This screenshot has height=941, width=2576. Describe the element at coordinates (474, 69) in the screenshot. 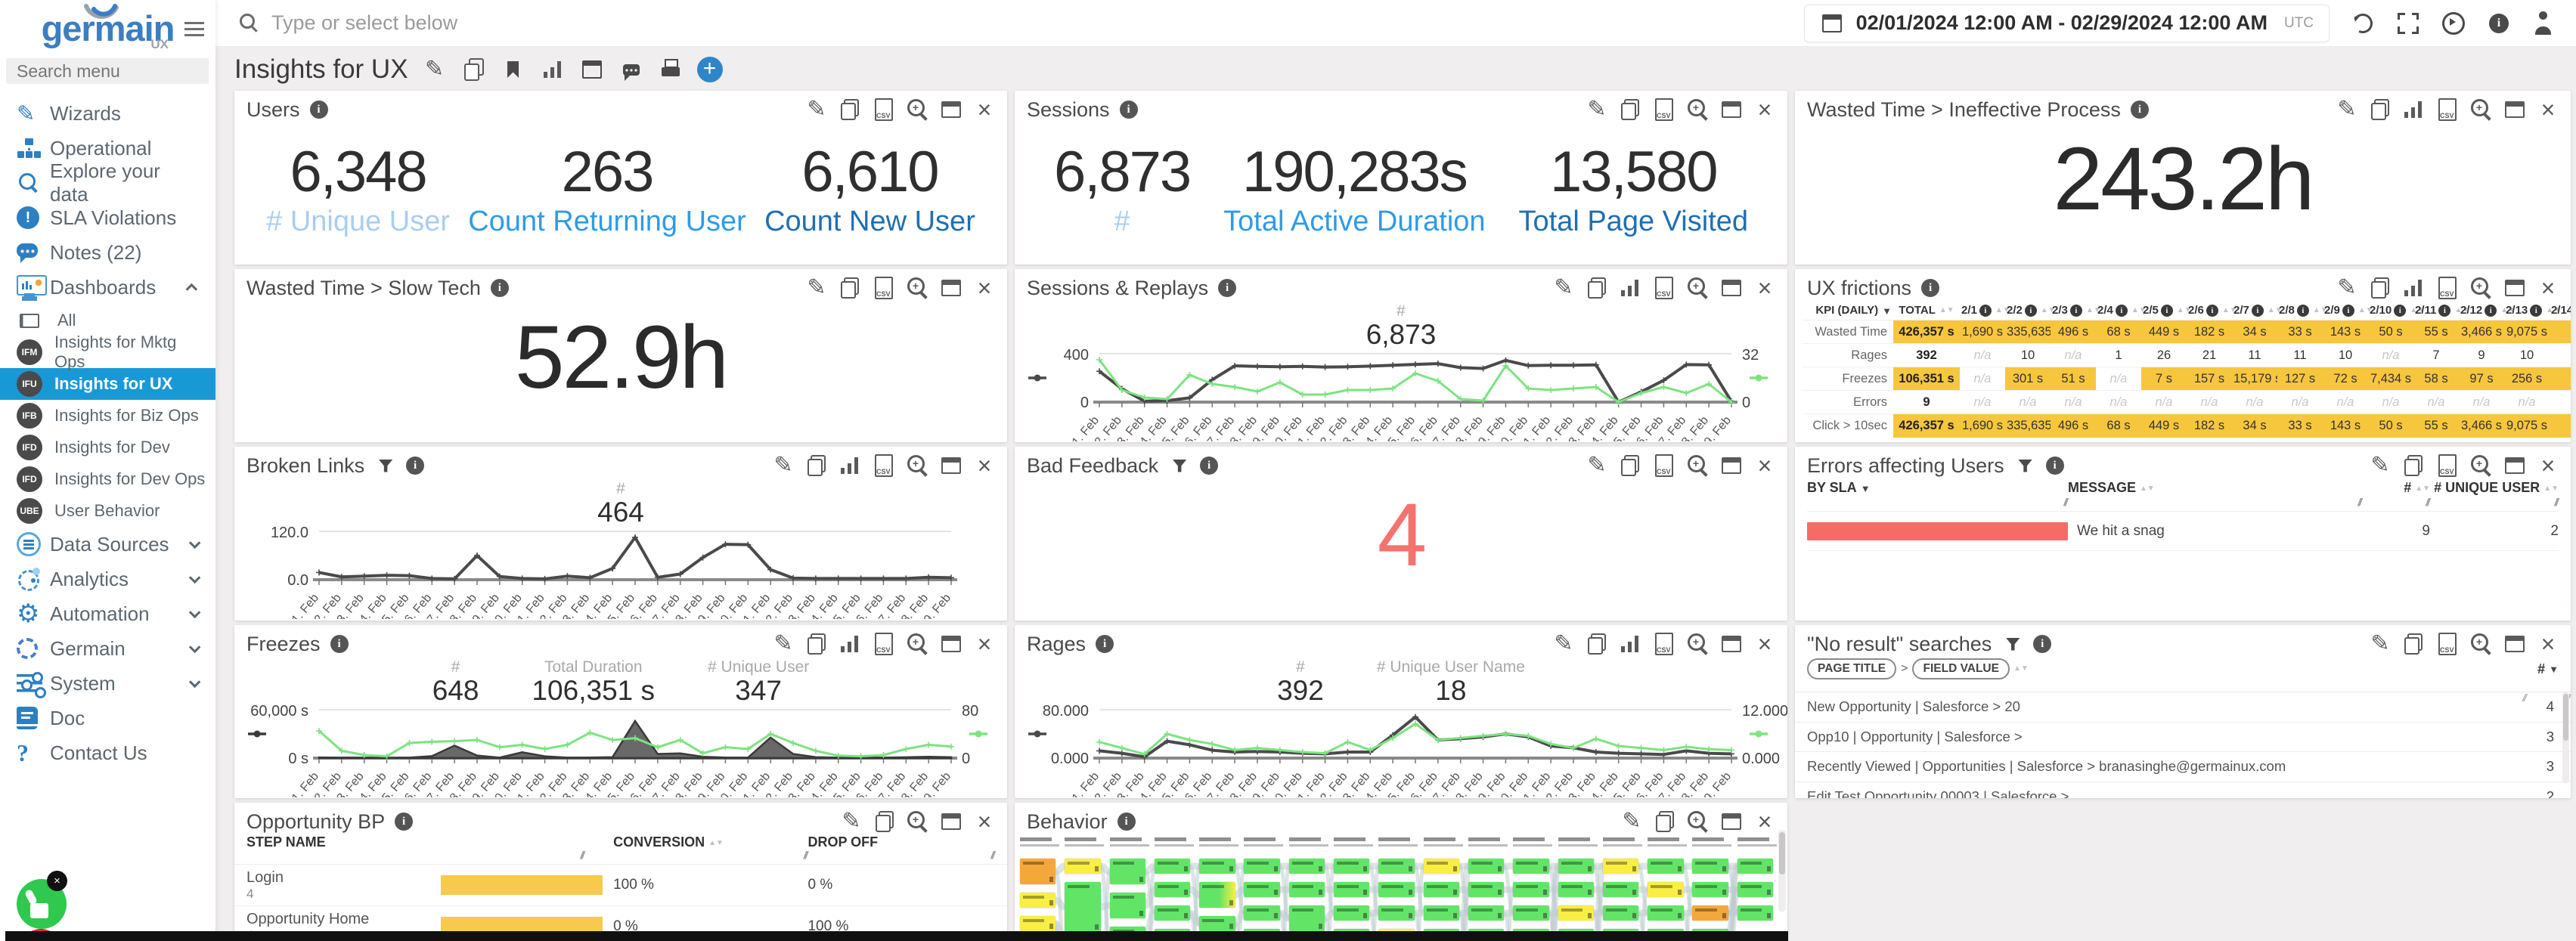

I see `duplicate-dashboard-icon` at that location.